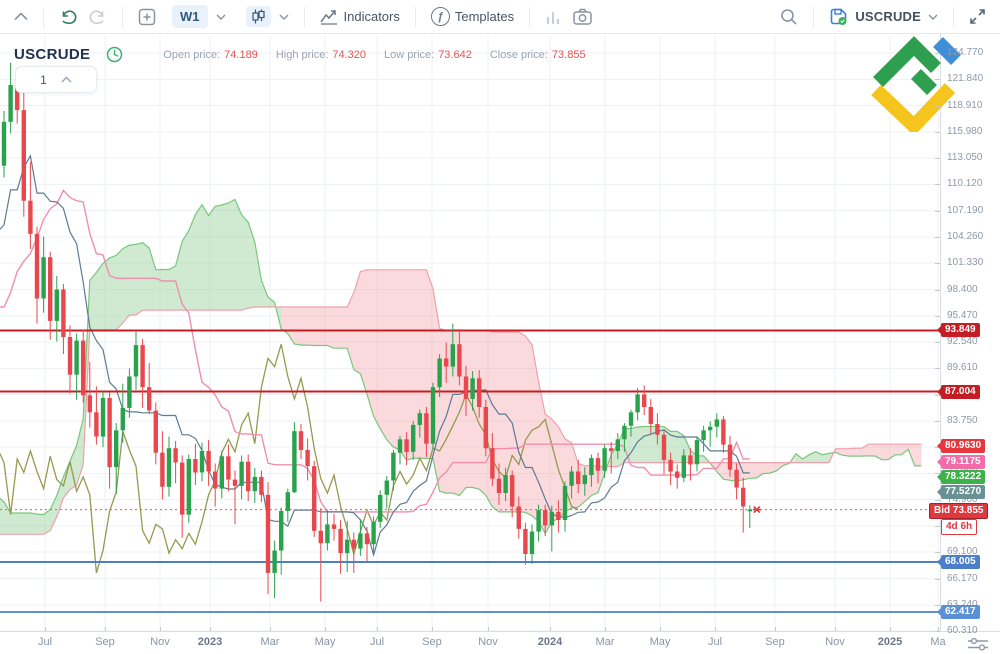  I want to click on symbol-selector: USCRUDE, so click(883, 16).